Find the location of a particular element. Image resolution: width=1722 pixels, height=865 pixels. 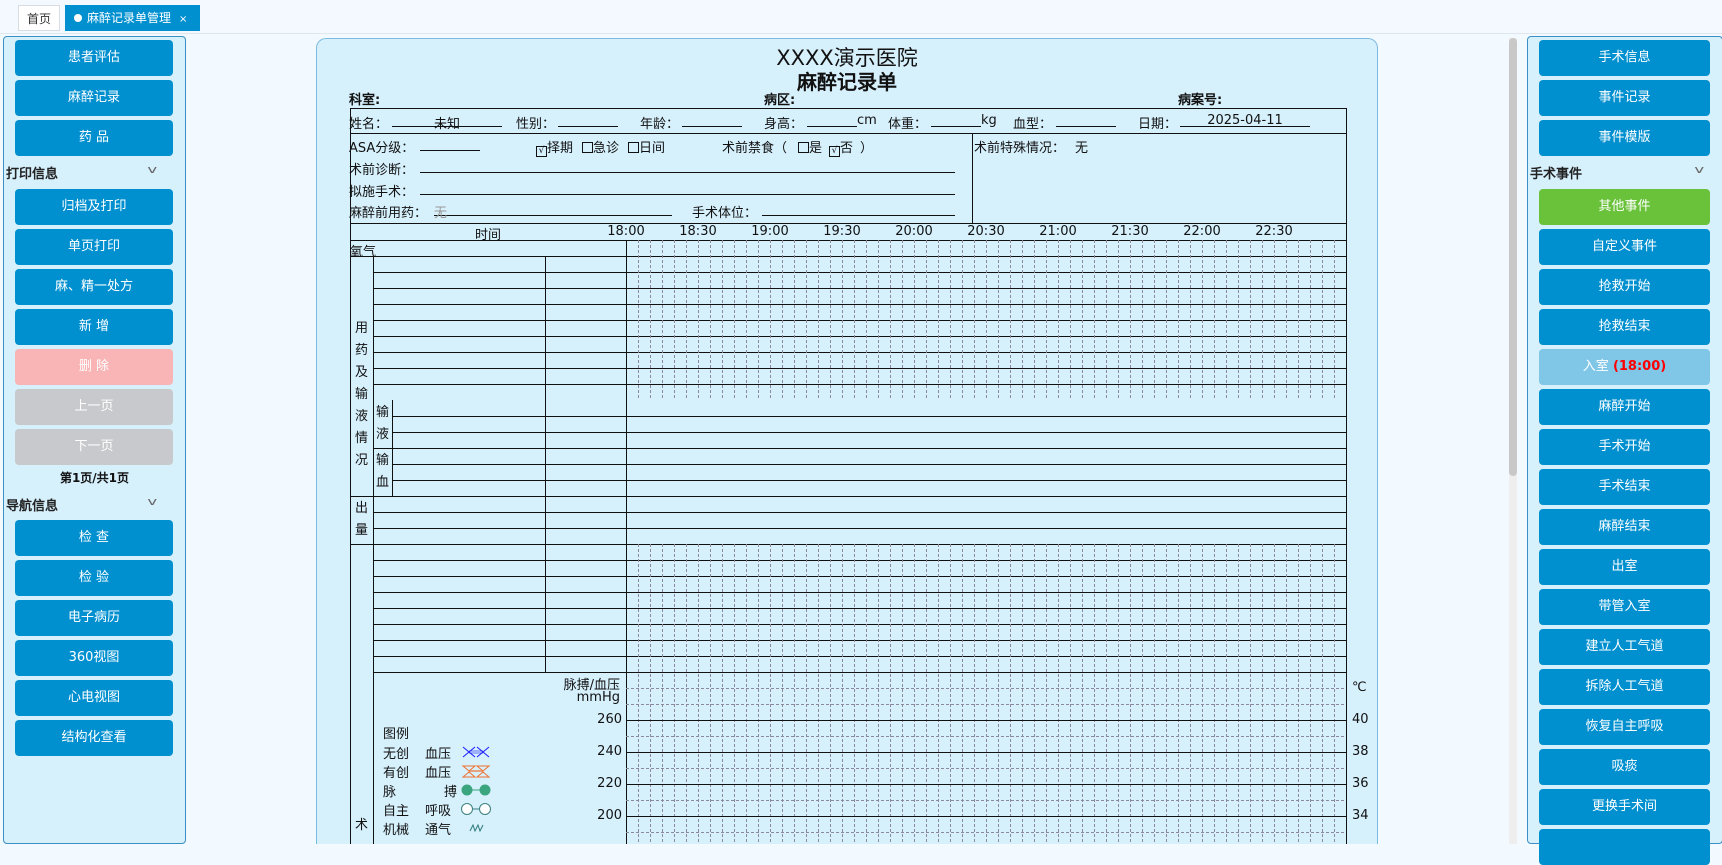

event-button: 其他事件 is located at coordinates (1624, 207).